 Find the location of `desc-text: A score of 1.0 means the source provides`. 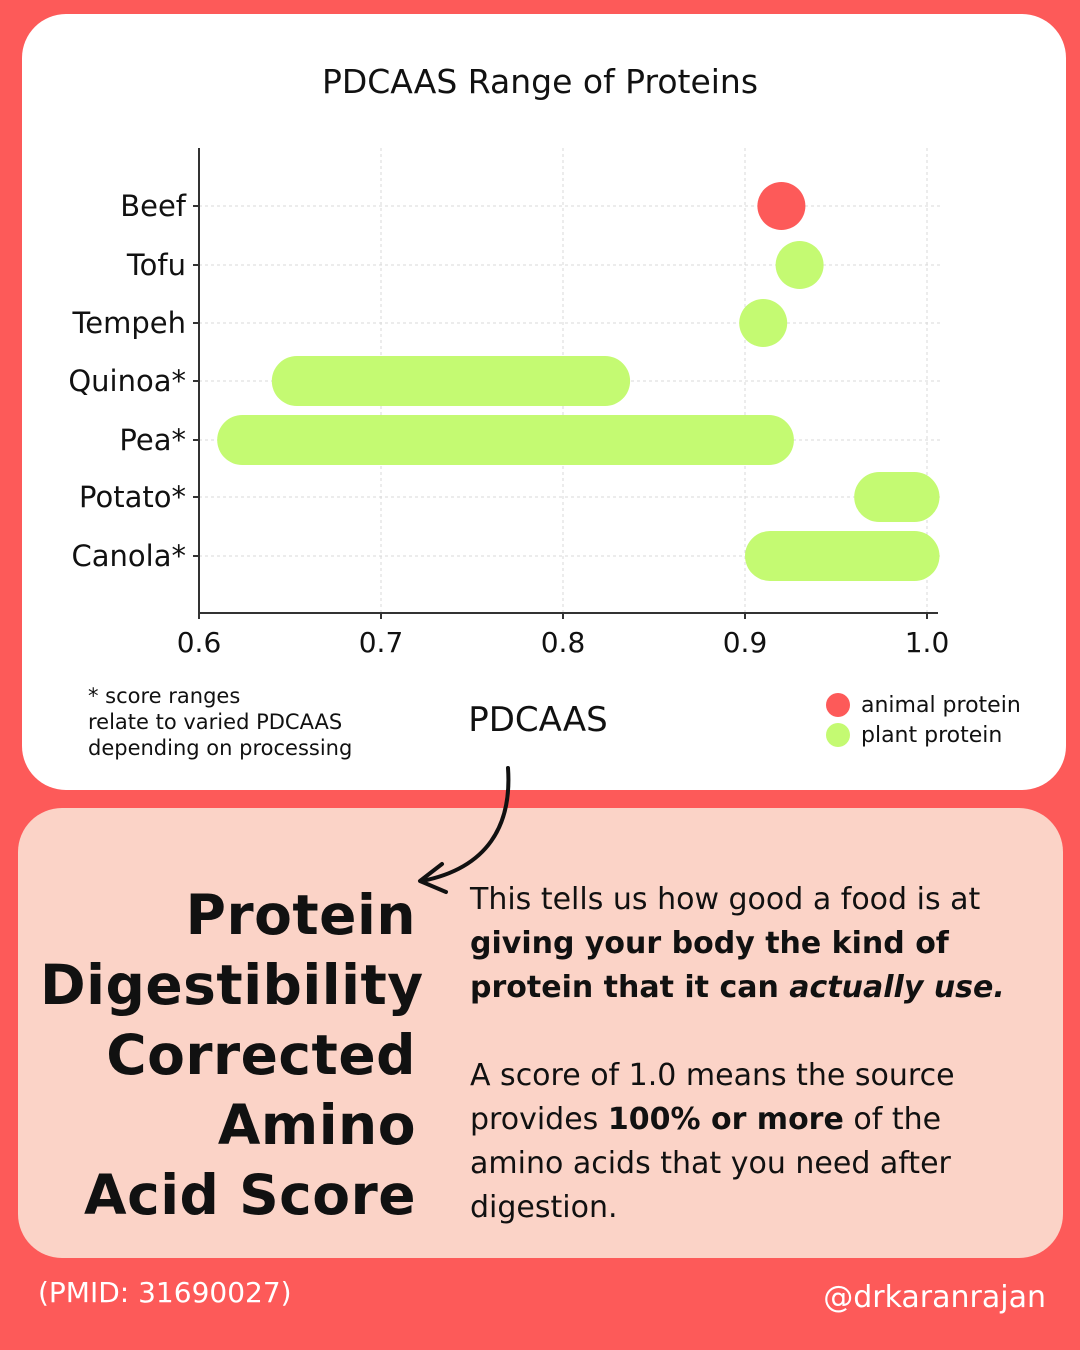

desc-text: A score of 1.0 means the source provides is located at coordinates (712, 1097).